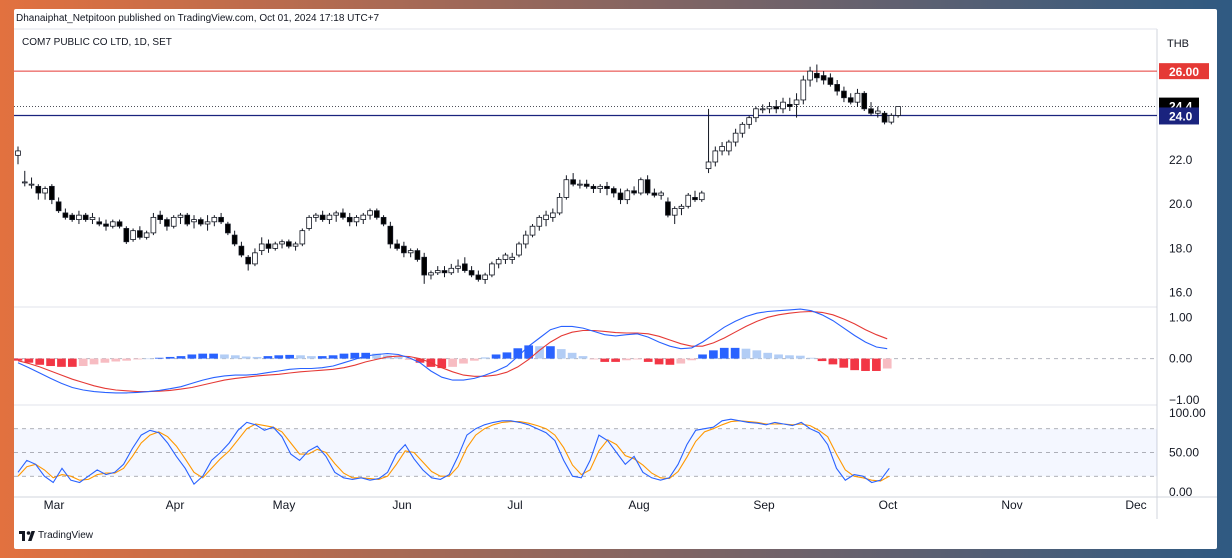 The image size is (1232, 558). What do you see at coordinates (1181, 359) in the screenshot?
I see `macd-tick-label: 0.00` at bounding box center [1181, 359].